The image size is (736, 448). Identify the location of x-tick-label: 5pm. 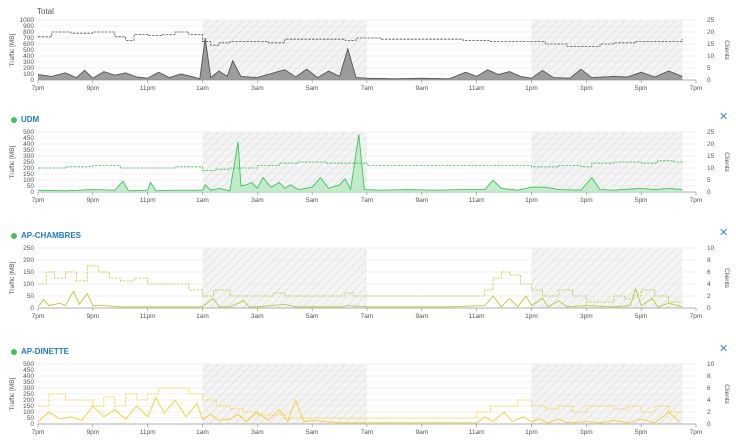
(641, 432).